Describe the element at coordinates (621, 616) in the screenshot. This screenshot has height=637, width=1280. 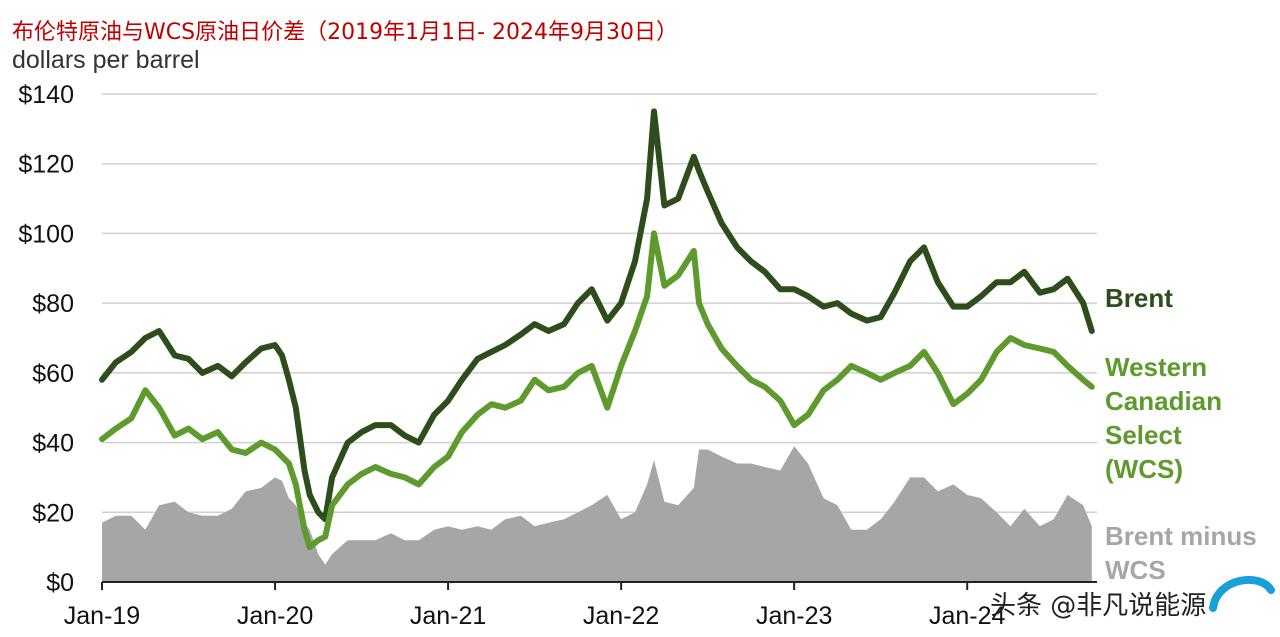
I see `x-tick-label: Jan-22` at that location.